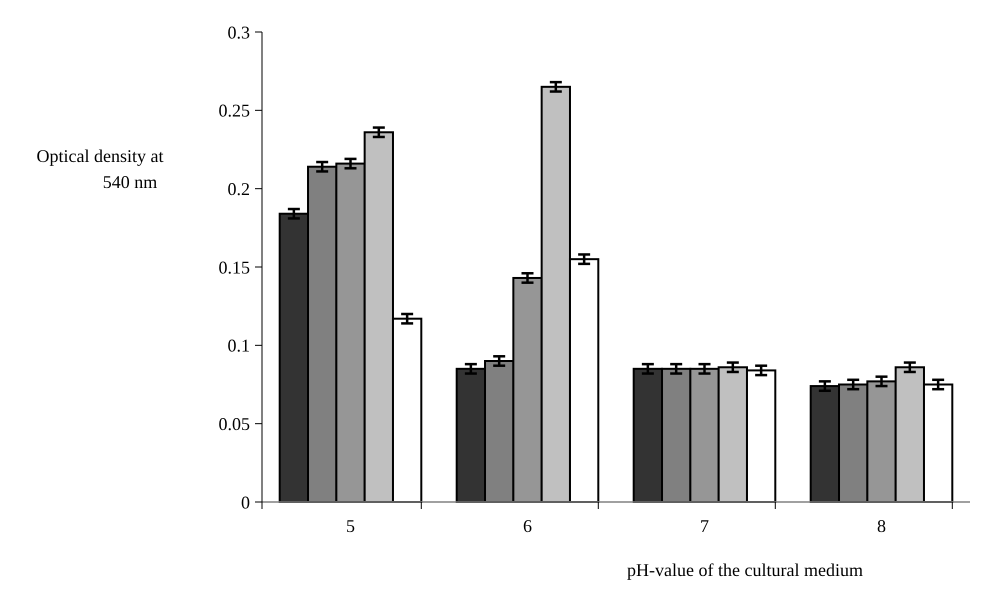 Image resolution: width=982 pixels, height=592 pixels. Describe the element at coordinates (881, 526) in the screenshot. I see `x-tick-label: 8` at that location.